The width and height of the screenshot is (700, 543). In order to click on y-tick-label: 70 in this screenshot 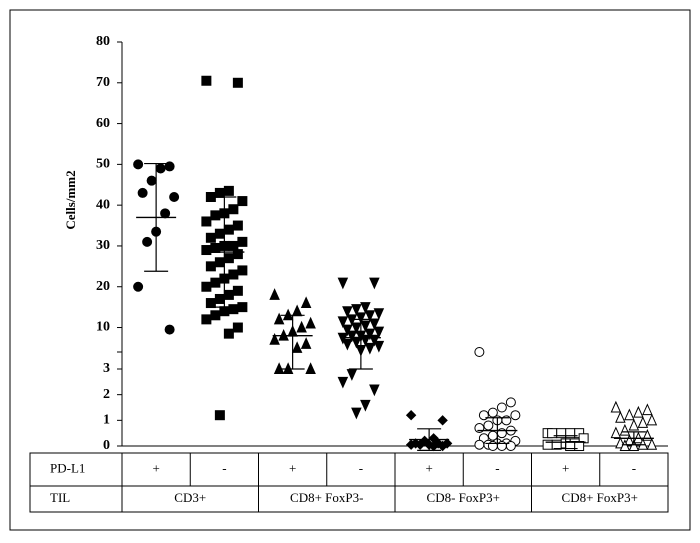, I will do `click(103, 82)`.